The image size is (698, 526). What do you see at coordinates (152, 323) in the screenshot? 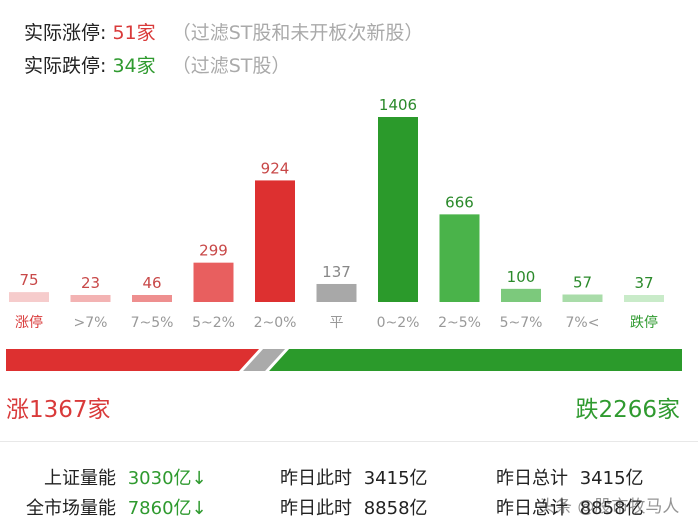
I see `category-label-2: 7~5%` at bounding box center [152, 323].